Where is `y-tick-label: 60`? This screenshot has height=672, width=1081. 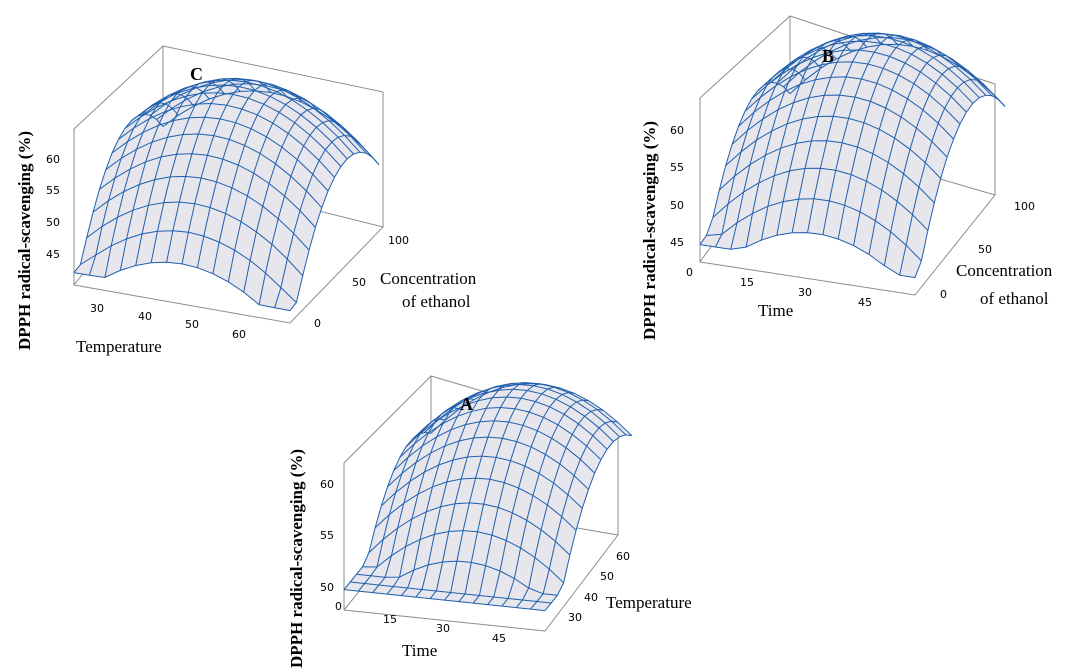
y-tick-label: 60 is located at coordinates (623, 556).